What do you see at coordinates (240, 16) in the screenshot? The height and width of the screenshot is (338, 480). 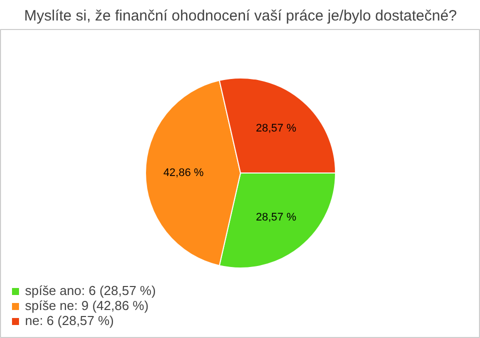 I see `chart-title: Myslíte si, že finanční ohodnocení vaší práce je/bylo dostatečné?` at bounding box center [240, 16].